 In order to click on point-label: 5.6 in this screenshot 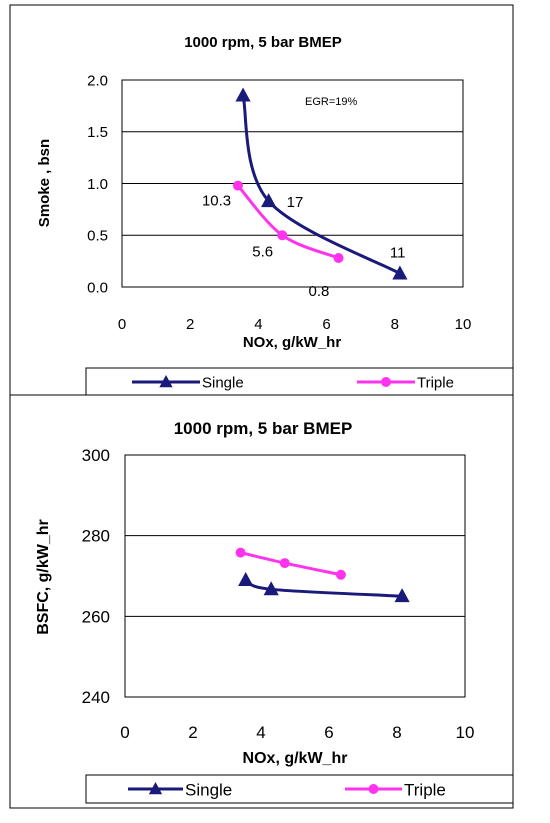, I will do `click(262, 251)`.